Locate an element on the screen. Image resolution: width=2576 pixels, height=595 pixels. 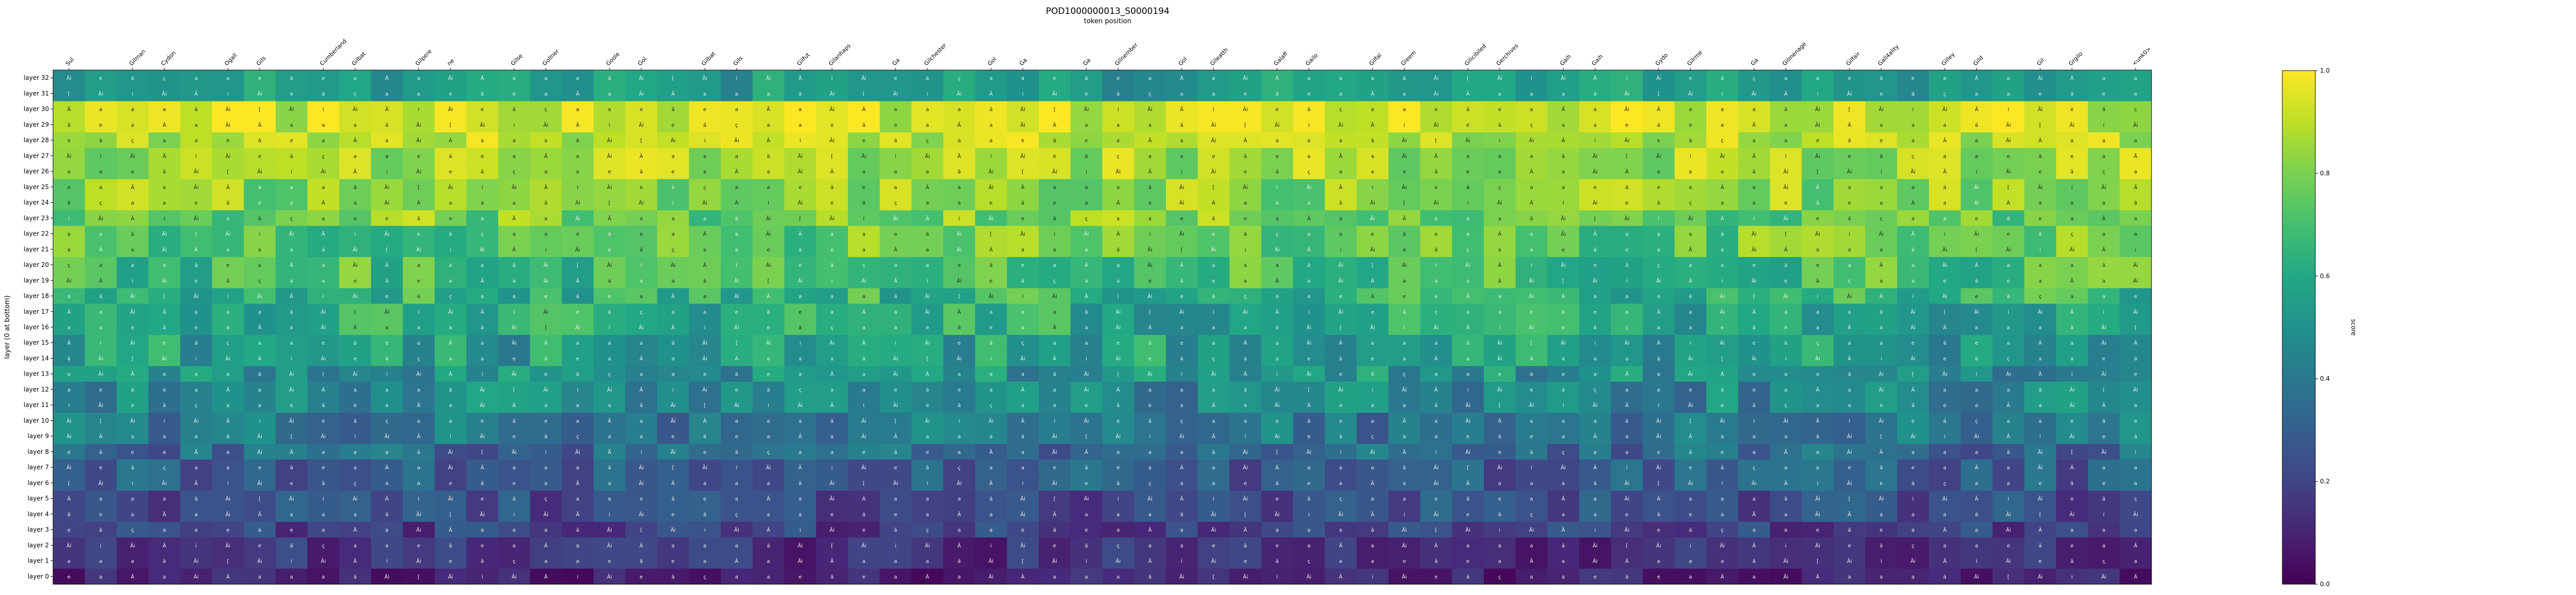
chart-subtitle: token position is located at coordinates (1107, 21).